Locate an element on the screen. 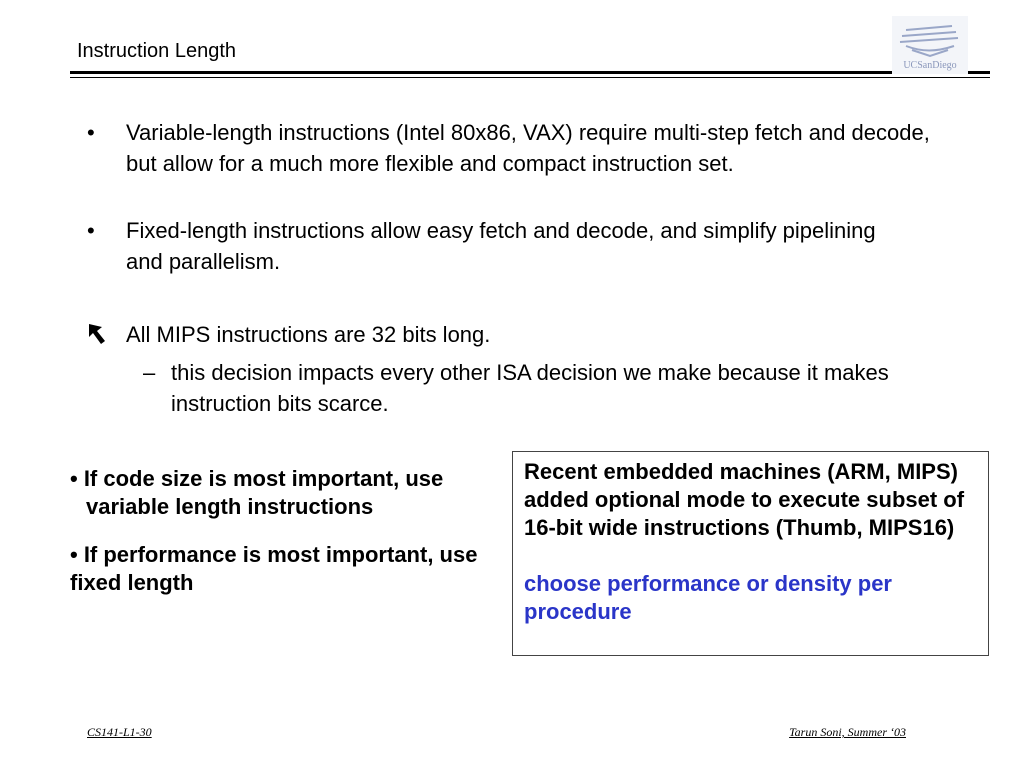  footer-slide-id: CS141-L1-30 is located at coordinates (119, 732).